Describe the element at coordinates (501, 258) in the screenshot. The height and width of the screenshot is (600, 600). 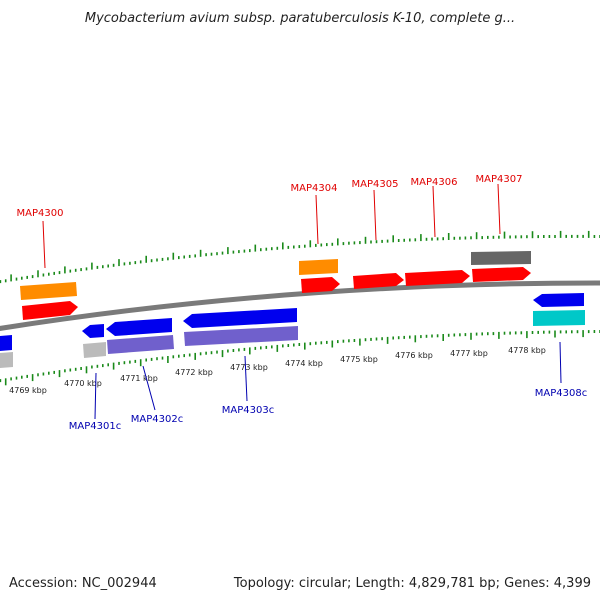
I see `gray-feature-block` at that location.